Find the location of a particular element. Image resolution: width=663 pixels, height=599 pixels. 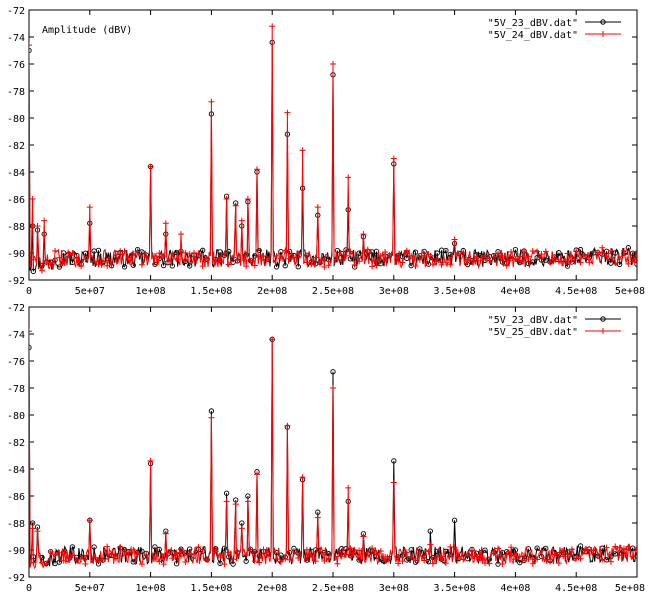

legend-label: "5V_24_dBV.dat" is located at coordinates (533, 35).